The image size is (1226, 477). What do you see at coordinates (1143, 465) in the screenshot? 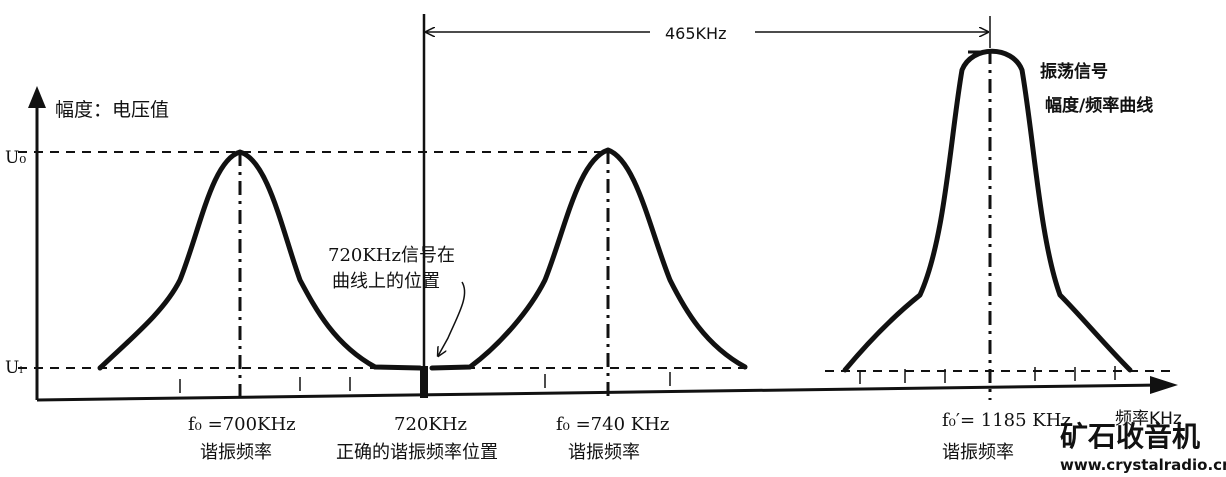
I see `watermark-url: www.crystalradio.cn` at bounding box center [1143, 465].